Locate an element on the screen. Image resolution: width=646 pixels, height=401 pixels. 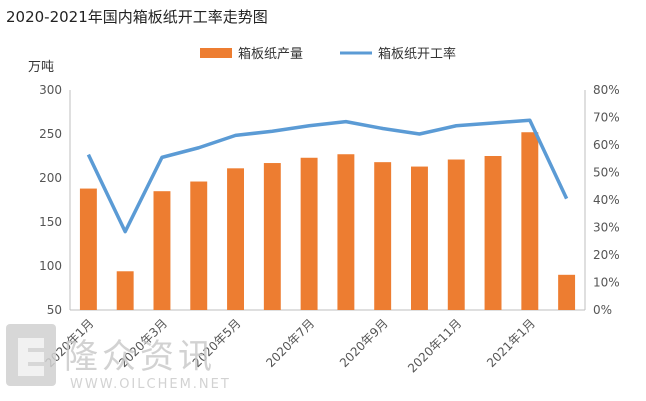
y2-tick-label: 70% is located at coordinates (606, 118).